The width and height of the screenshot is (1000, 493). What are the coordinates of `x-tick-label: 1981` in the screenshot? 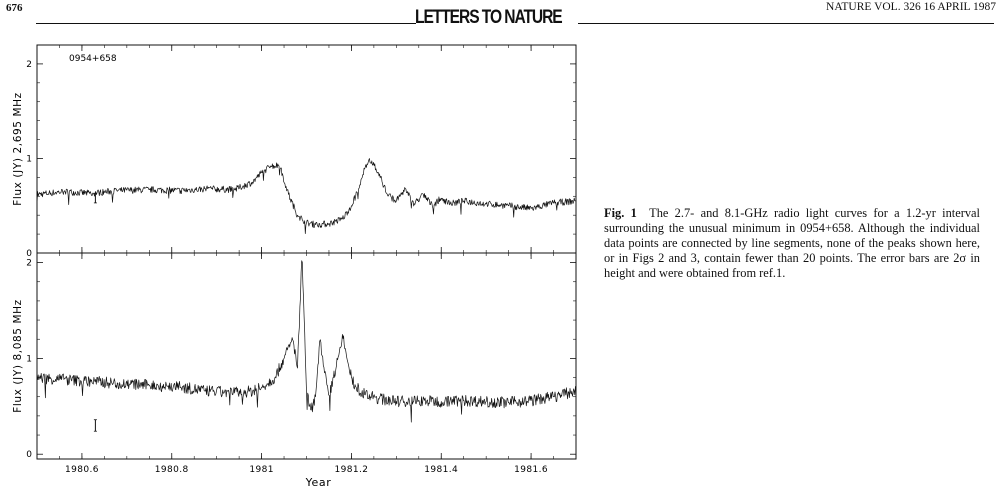 It's located at (261, 470).